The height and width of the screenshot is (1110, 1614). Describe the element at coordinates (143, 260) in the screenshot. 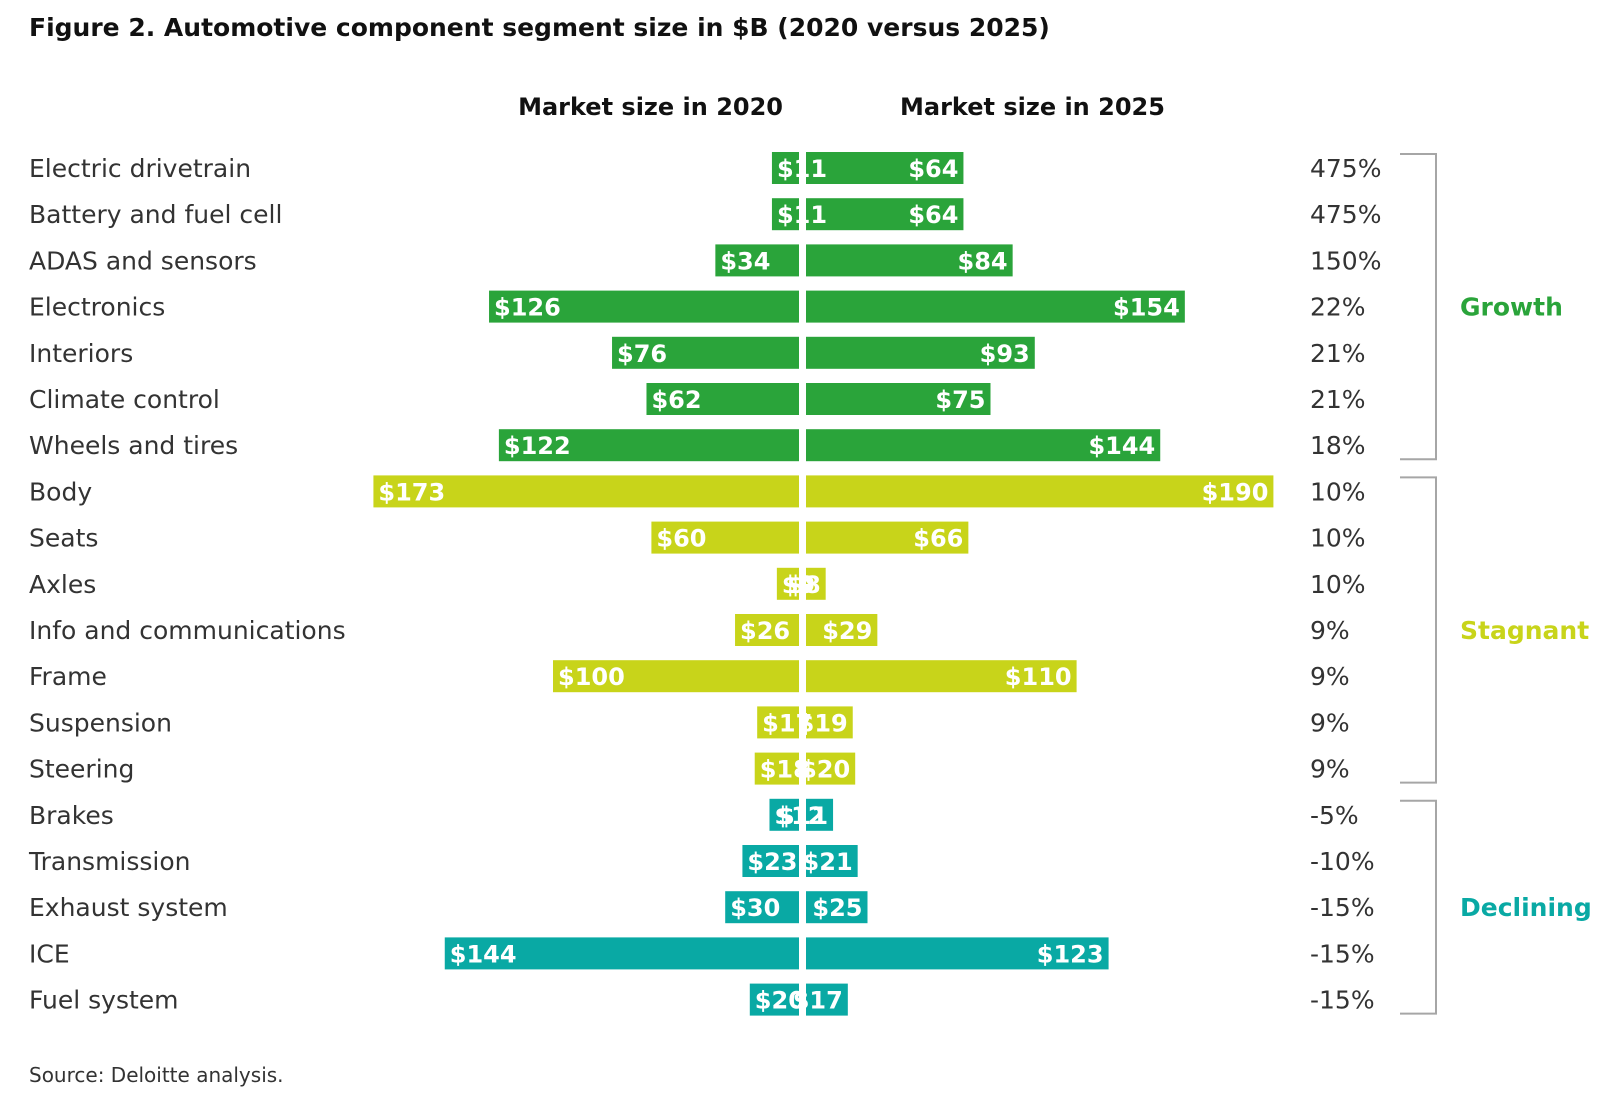

I see `category-label: ADAS and sensors` at that location.